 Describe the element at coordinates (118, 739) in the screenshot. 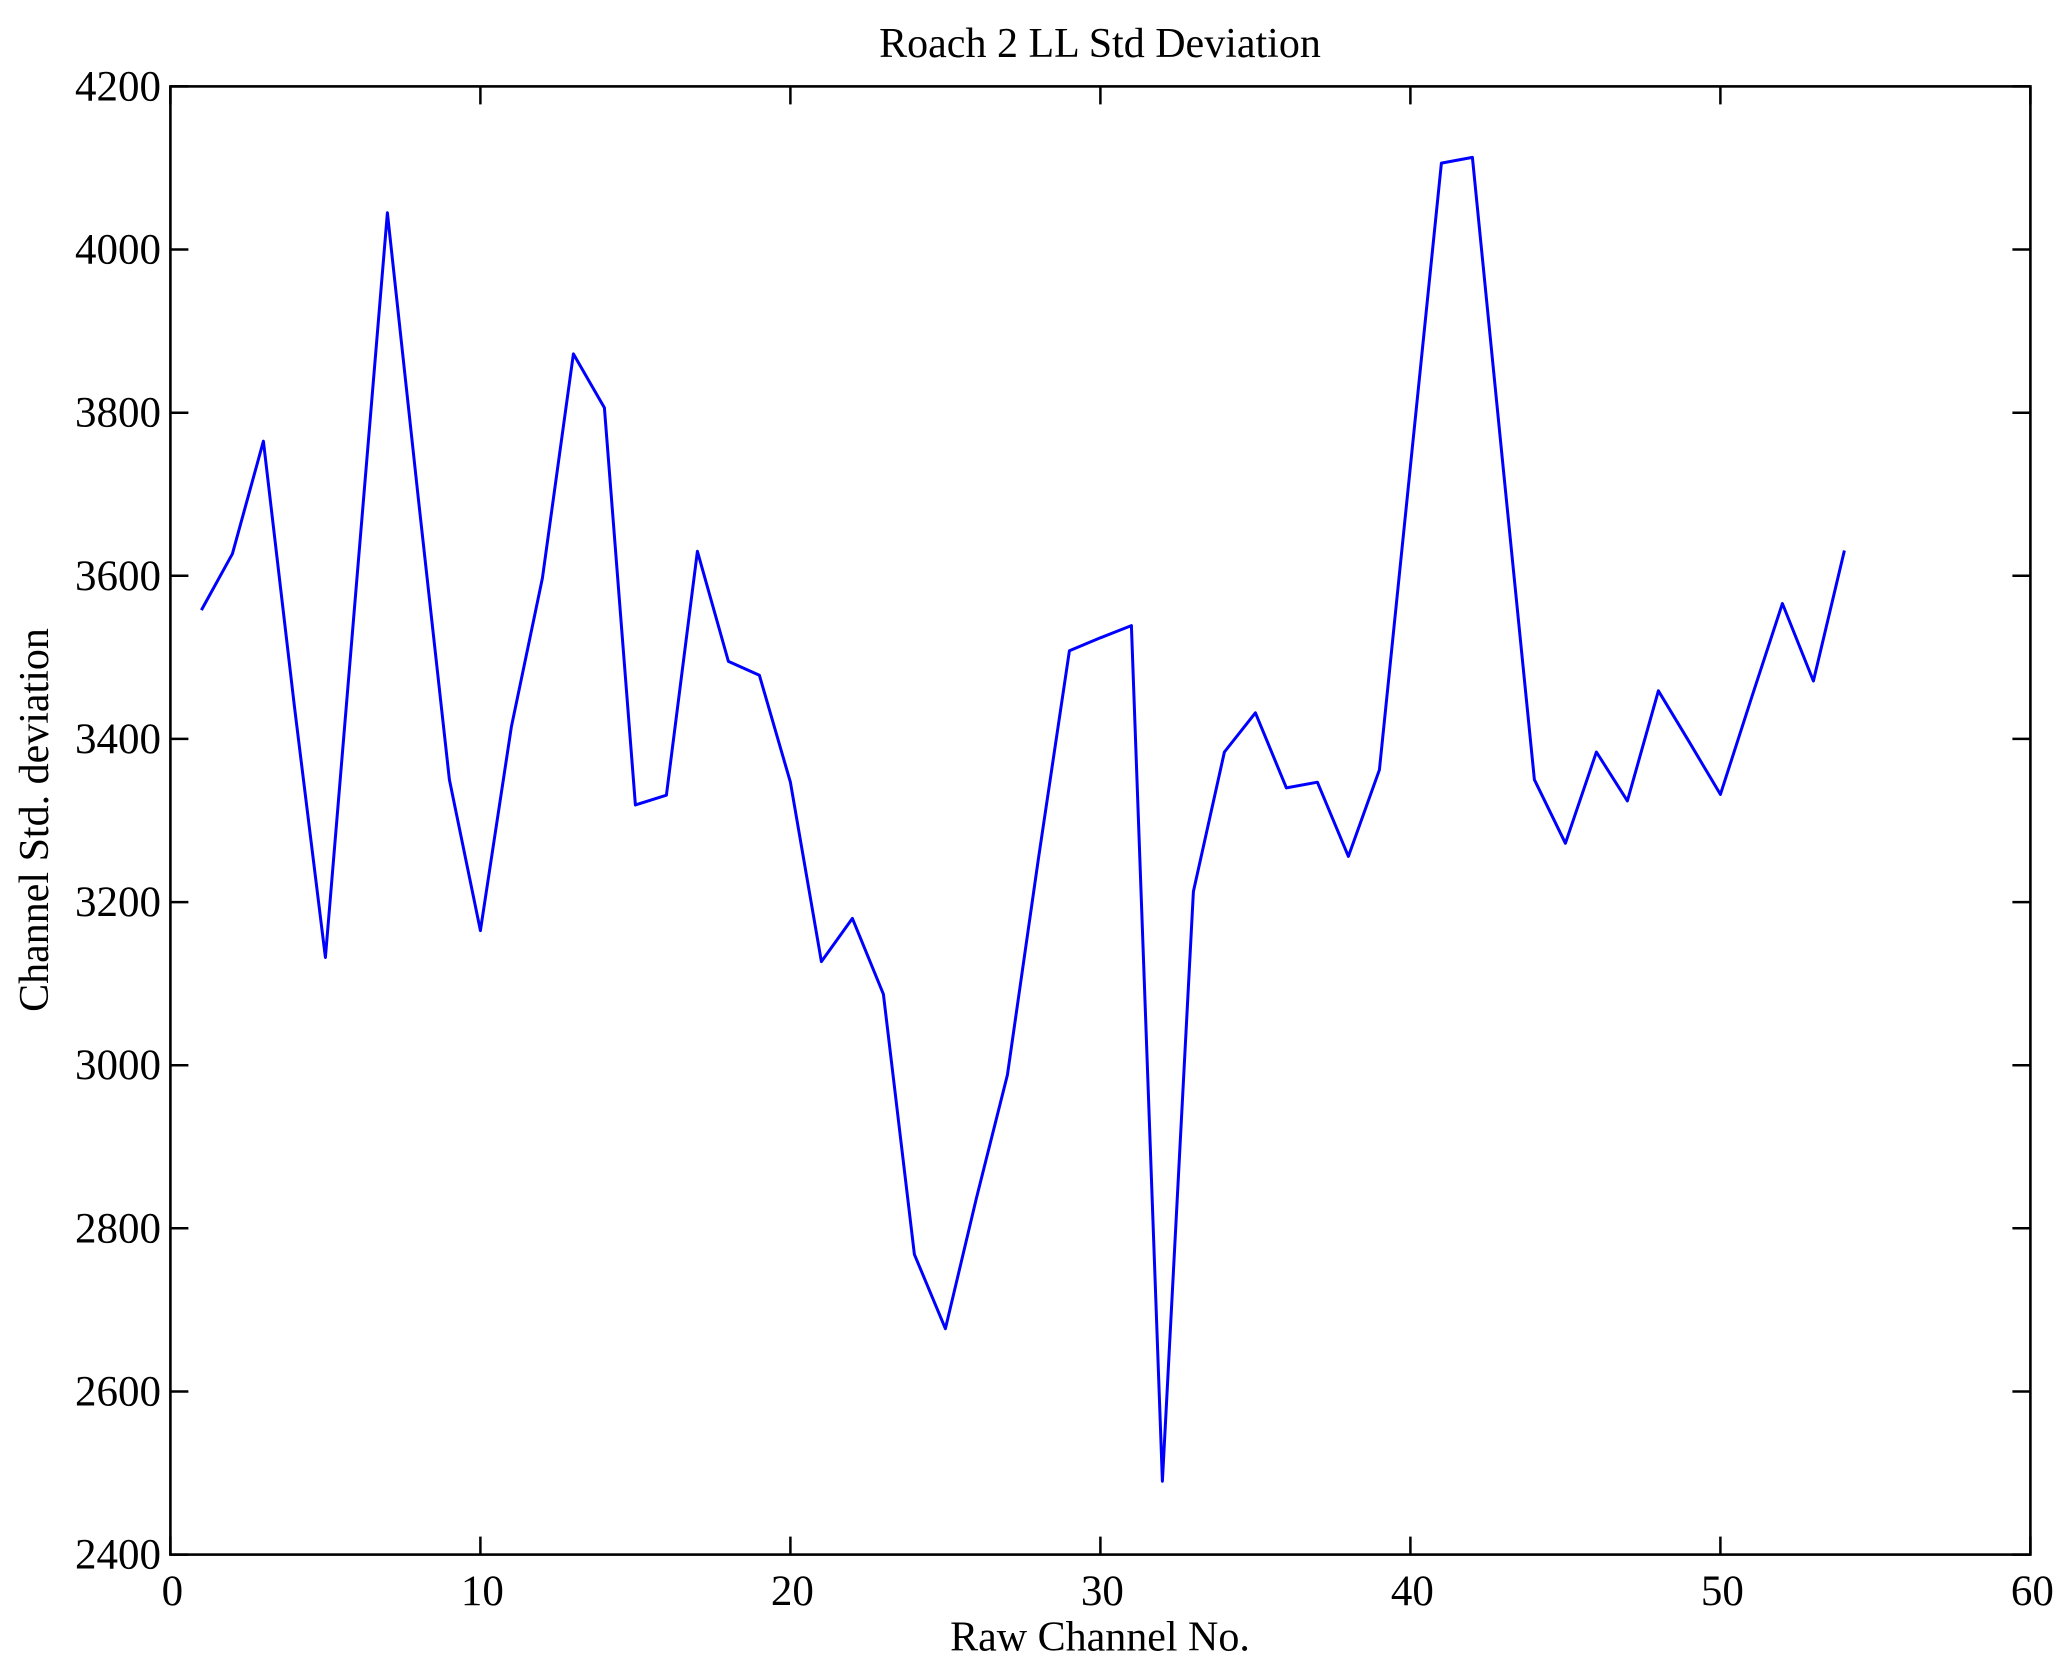

I see `svg-text: 3400` at that location.